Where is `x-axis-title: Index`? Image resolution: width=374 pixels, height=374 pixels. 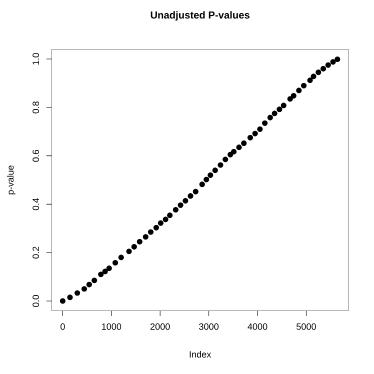
x-axis-title: Index is located at coordinates (201, 354).